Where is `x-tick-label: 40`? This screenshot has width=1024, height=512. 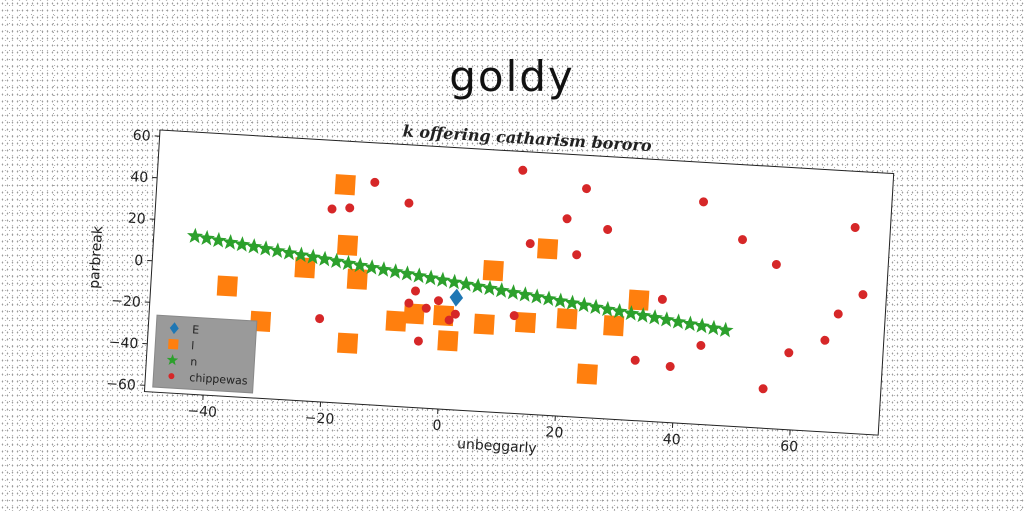
x-tick-label: 40 is located at coordinates (671, 439).